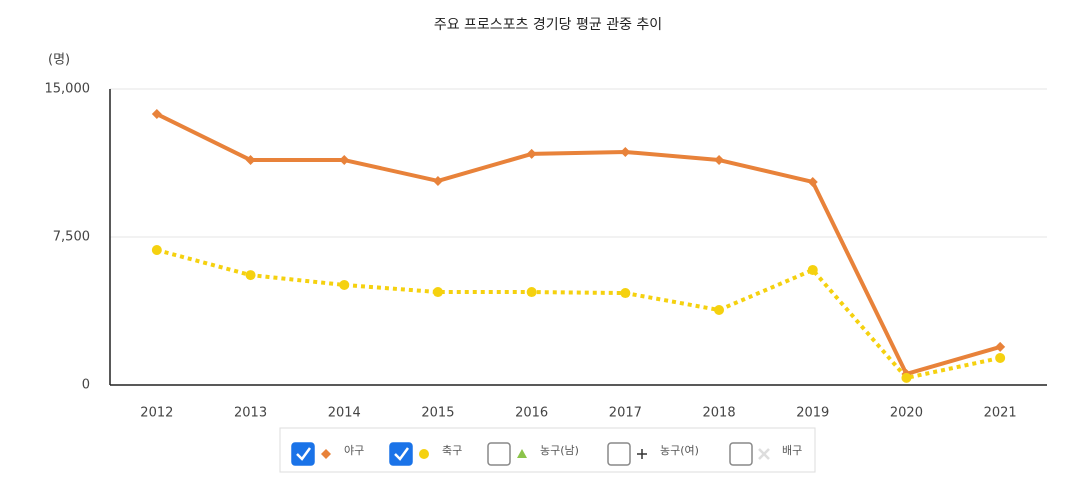  I want to click on x-tick-label: 2015, so click(437, 413).